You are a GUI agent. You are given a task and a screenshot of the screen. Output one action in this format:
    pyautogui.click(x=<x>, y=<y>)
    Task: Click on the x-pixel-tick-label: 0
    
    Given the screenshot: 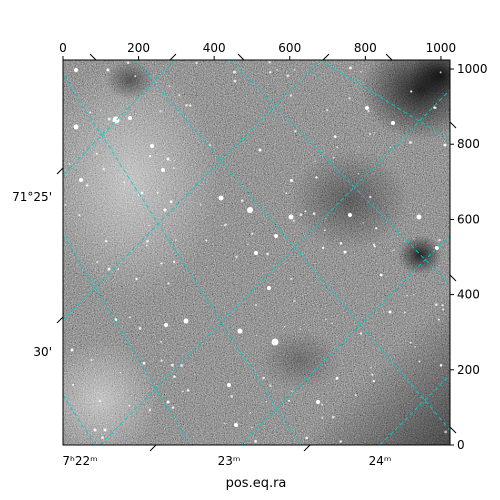 What is the action you would take?
    pyautogui.click(x=63, y=48)
    